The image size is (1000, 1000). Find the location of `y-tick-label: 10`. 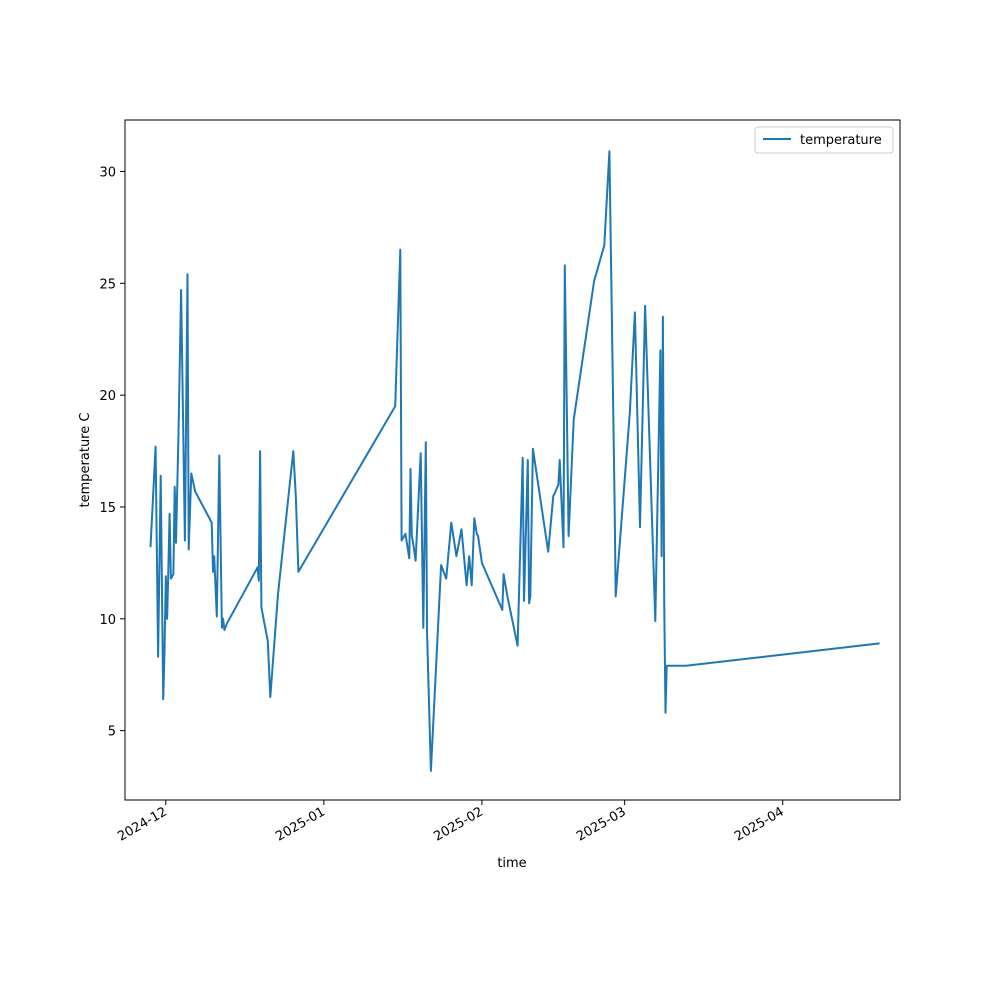

y-tick-label: 10 is located at coordinates (107, 620).